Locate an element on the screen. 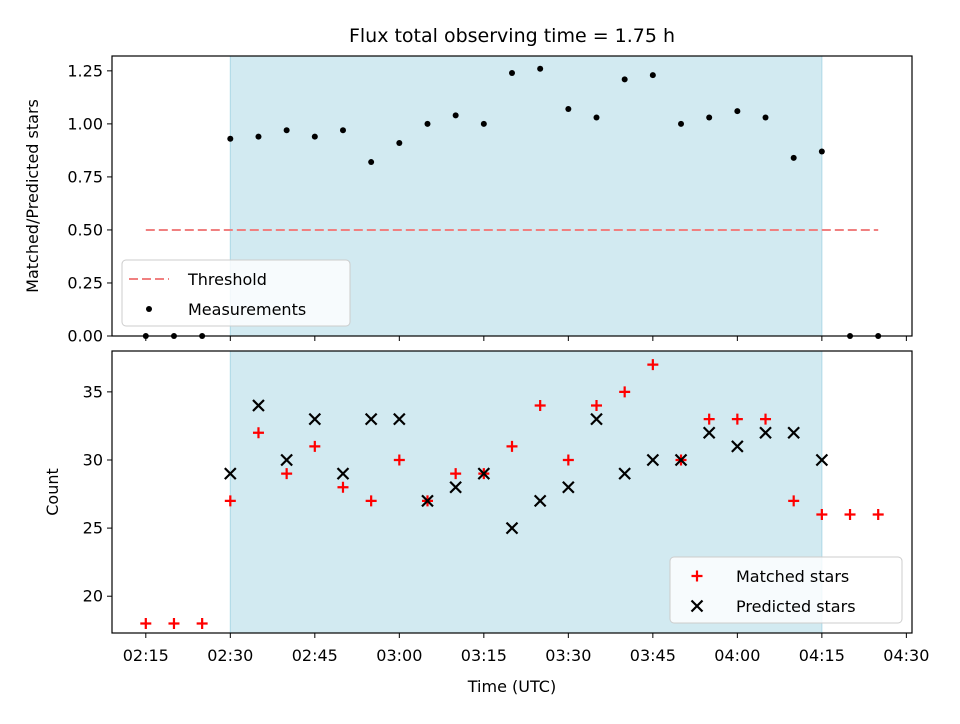  y-tick-label: 0.00 is located at coordinates (85, 336).